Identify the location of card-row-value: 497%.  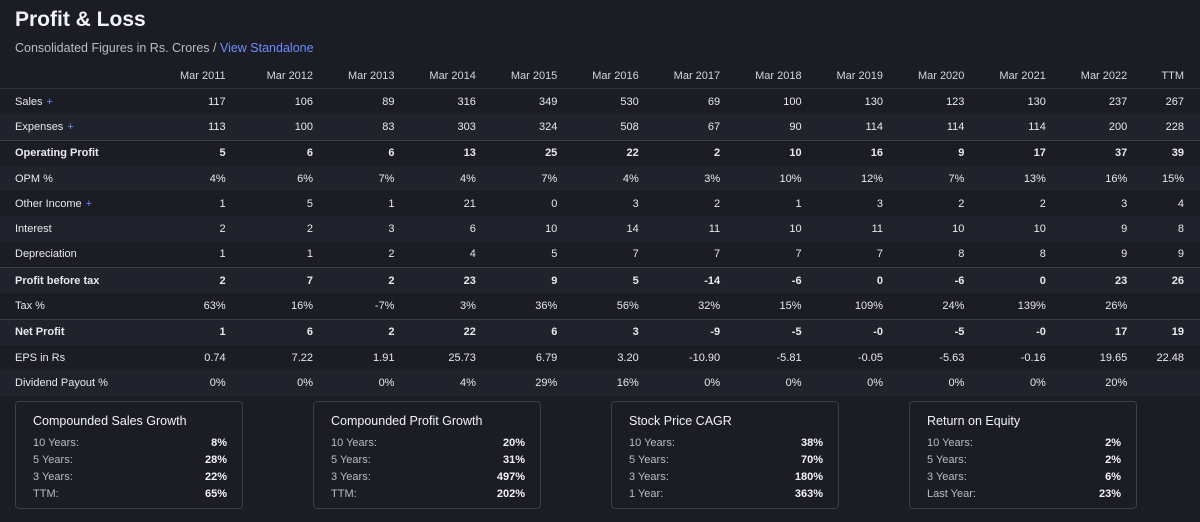
(510, 476).